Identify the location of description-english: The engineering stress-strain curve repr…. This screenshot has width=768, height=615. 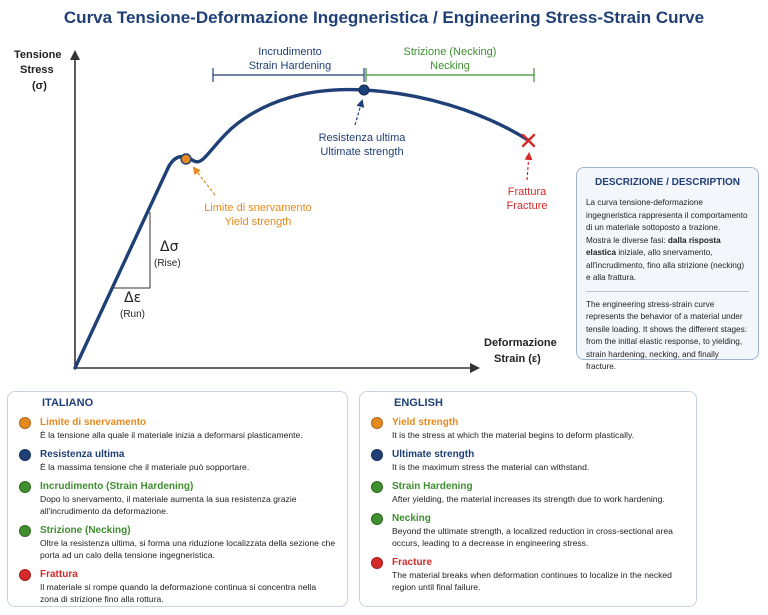
(666, 335).